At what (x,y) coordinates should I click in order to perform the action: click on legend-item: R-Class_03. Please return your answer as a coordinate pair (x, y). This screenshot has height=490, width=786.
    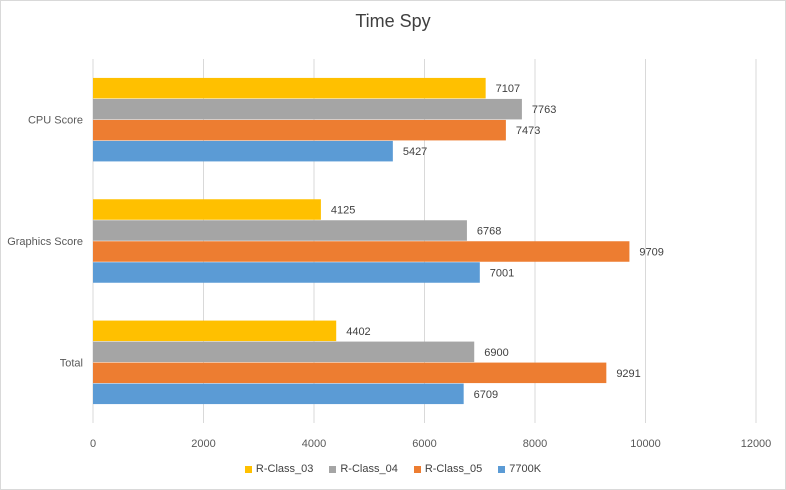
    Looking at the image, I should click on (279, 469).